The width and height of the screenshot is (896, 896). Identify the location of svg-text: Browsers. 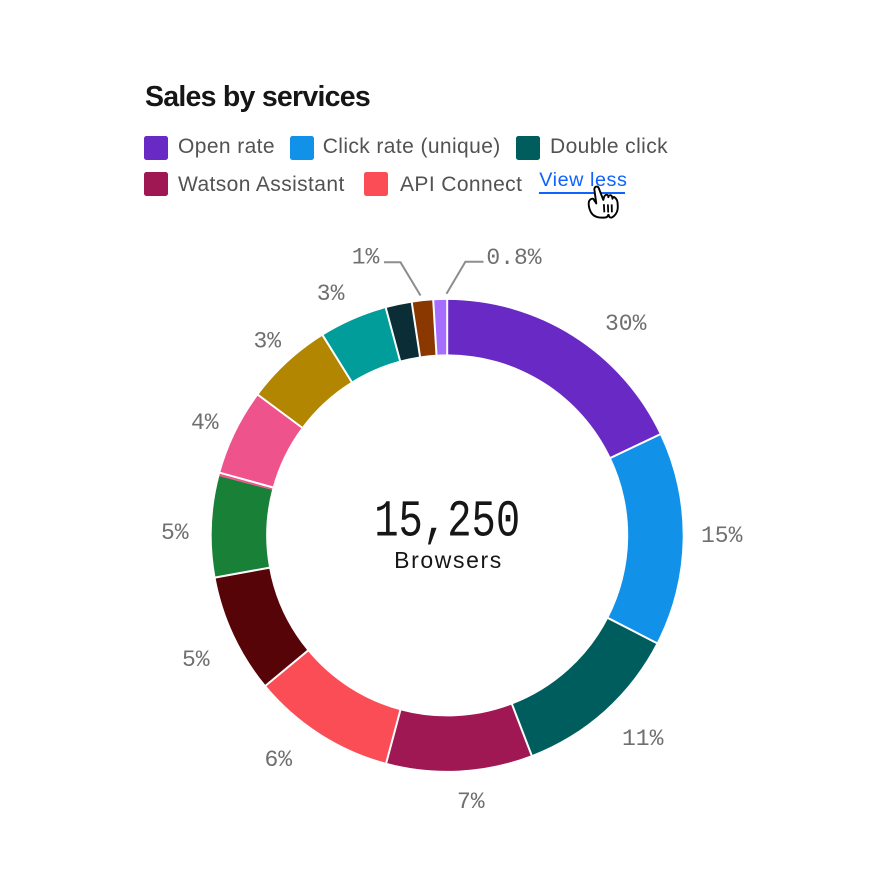
(448, 560).